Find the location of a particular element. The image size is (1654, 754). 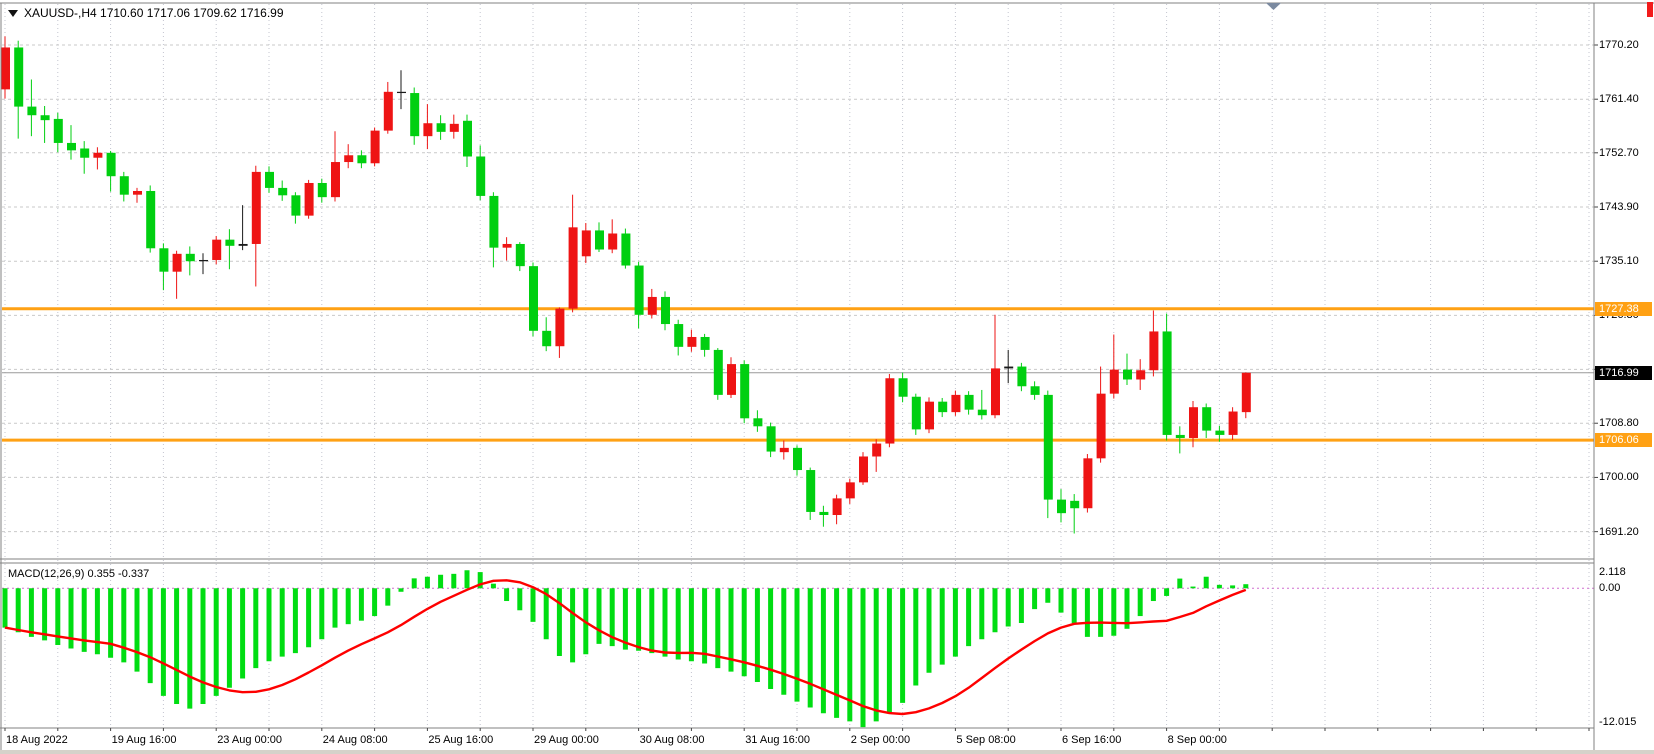

time-tick-label: 2 Sep 00:00 is located at coordinates (880, 740).